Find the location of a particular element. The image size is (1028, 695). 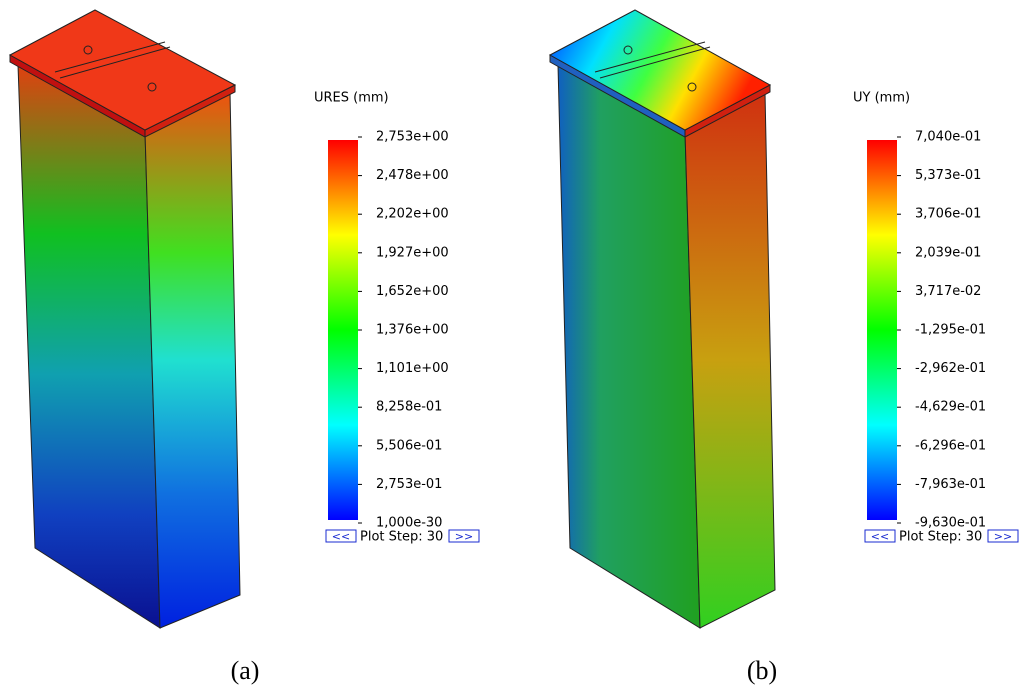

tick-label: 7,040e-01 is located at coordinates (948, 137).